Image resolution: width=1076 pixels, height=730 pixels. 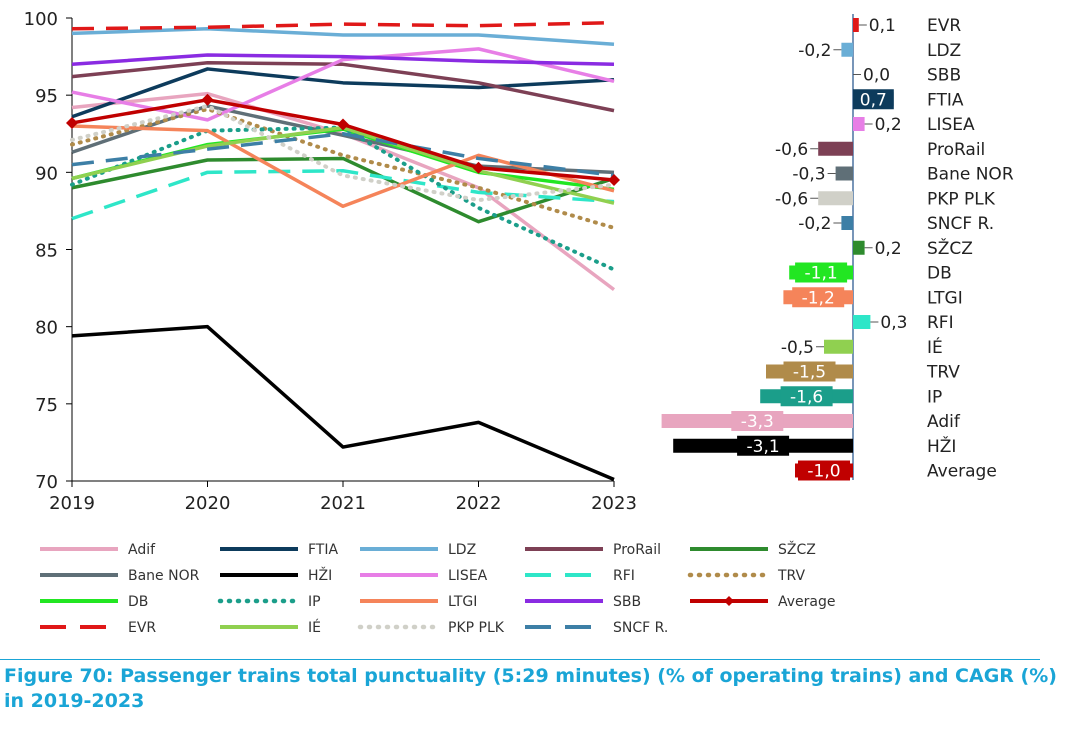 I want to click on legend-label: RFI, so click(x=624, y=576).